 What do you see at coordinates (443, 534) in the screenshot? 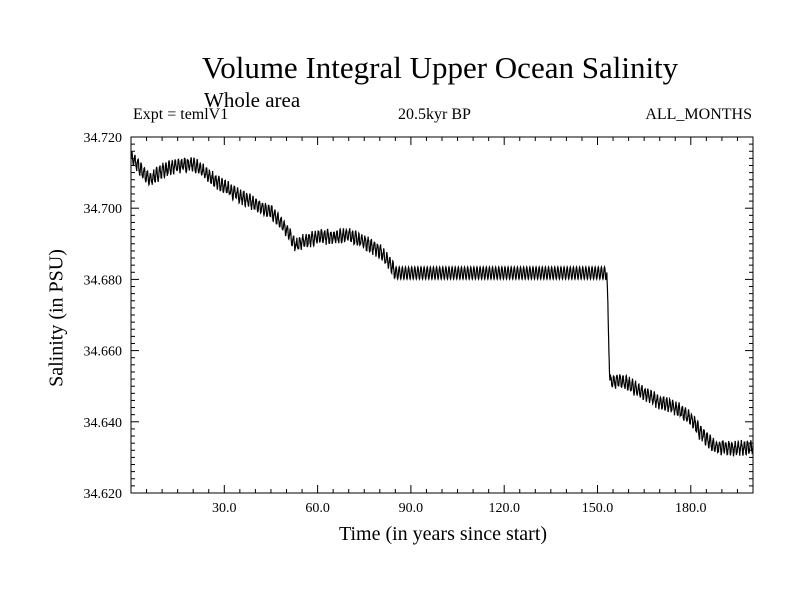
I see `x-axis-label: Time (in years since start)` at bounding box center [443, 534].